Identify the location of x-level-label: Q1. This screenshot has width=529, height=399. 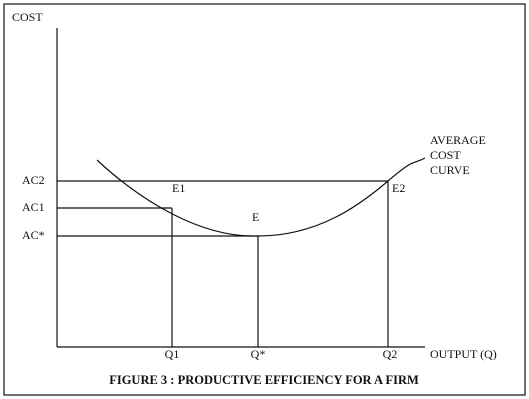
(172, 354).